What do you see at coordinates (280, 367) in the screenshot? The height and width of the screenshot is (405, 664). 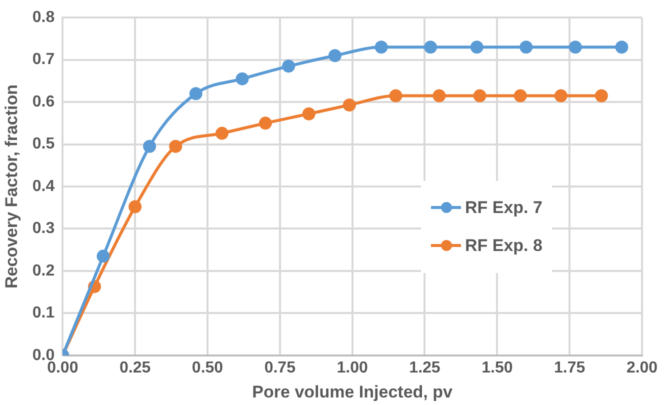 I see `x-tick-label: 0.75` at bounding box center [280, 367].